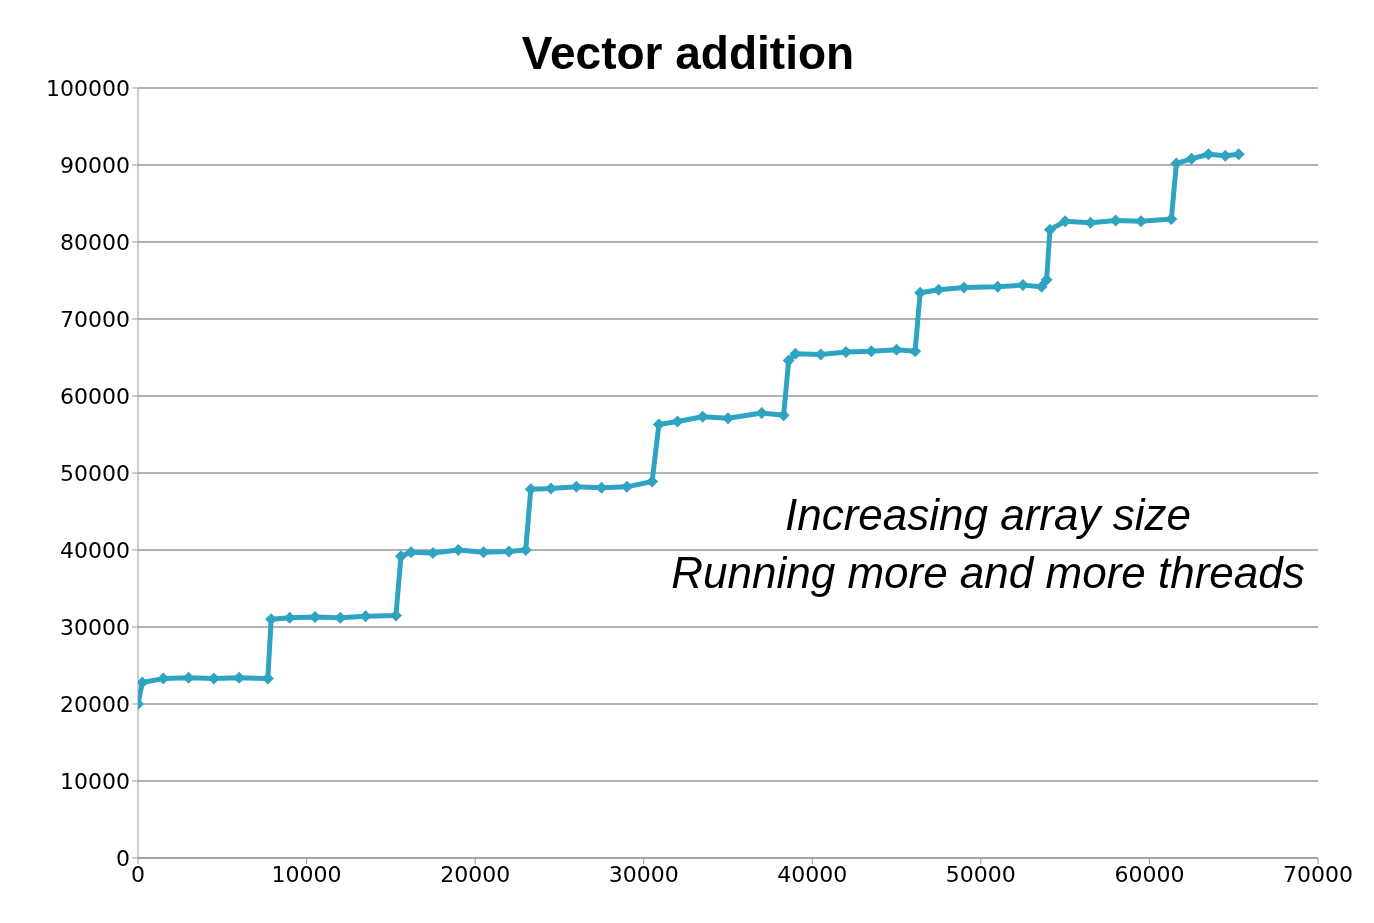 The image size is (1374, 923). Describe the element at coordinates (95, 781) in the screenshot. I see `y-tick-label: 10000` at that location.